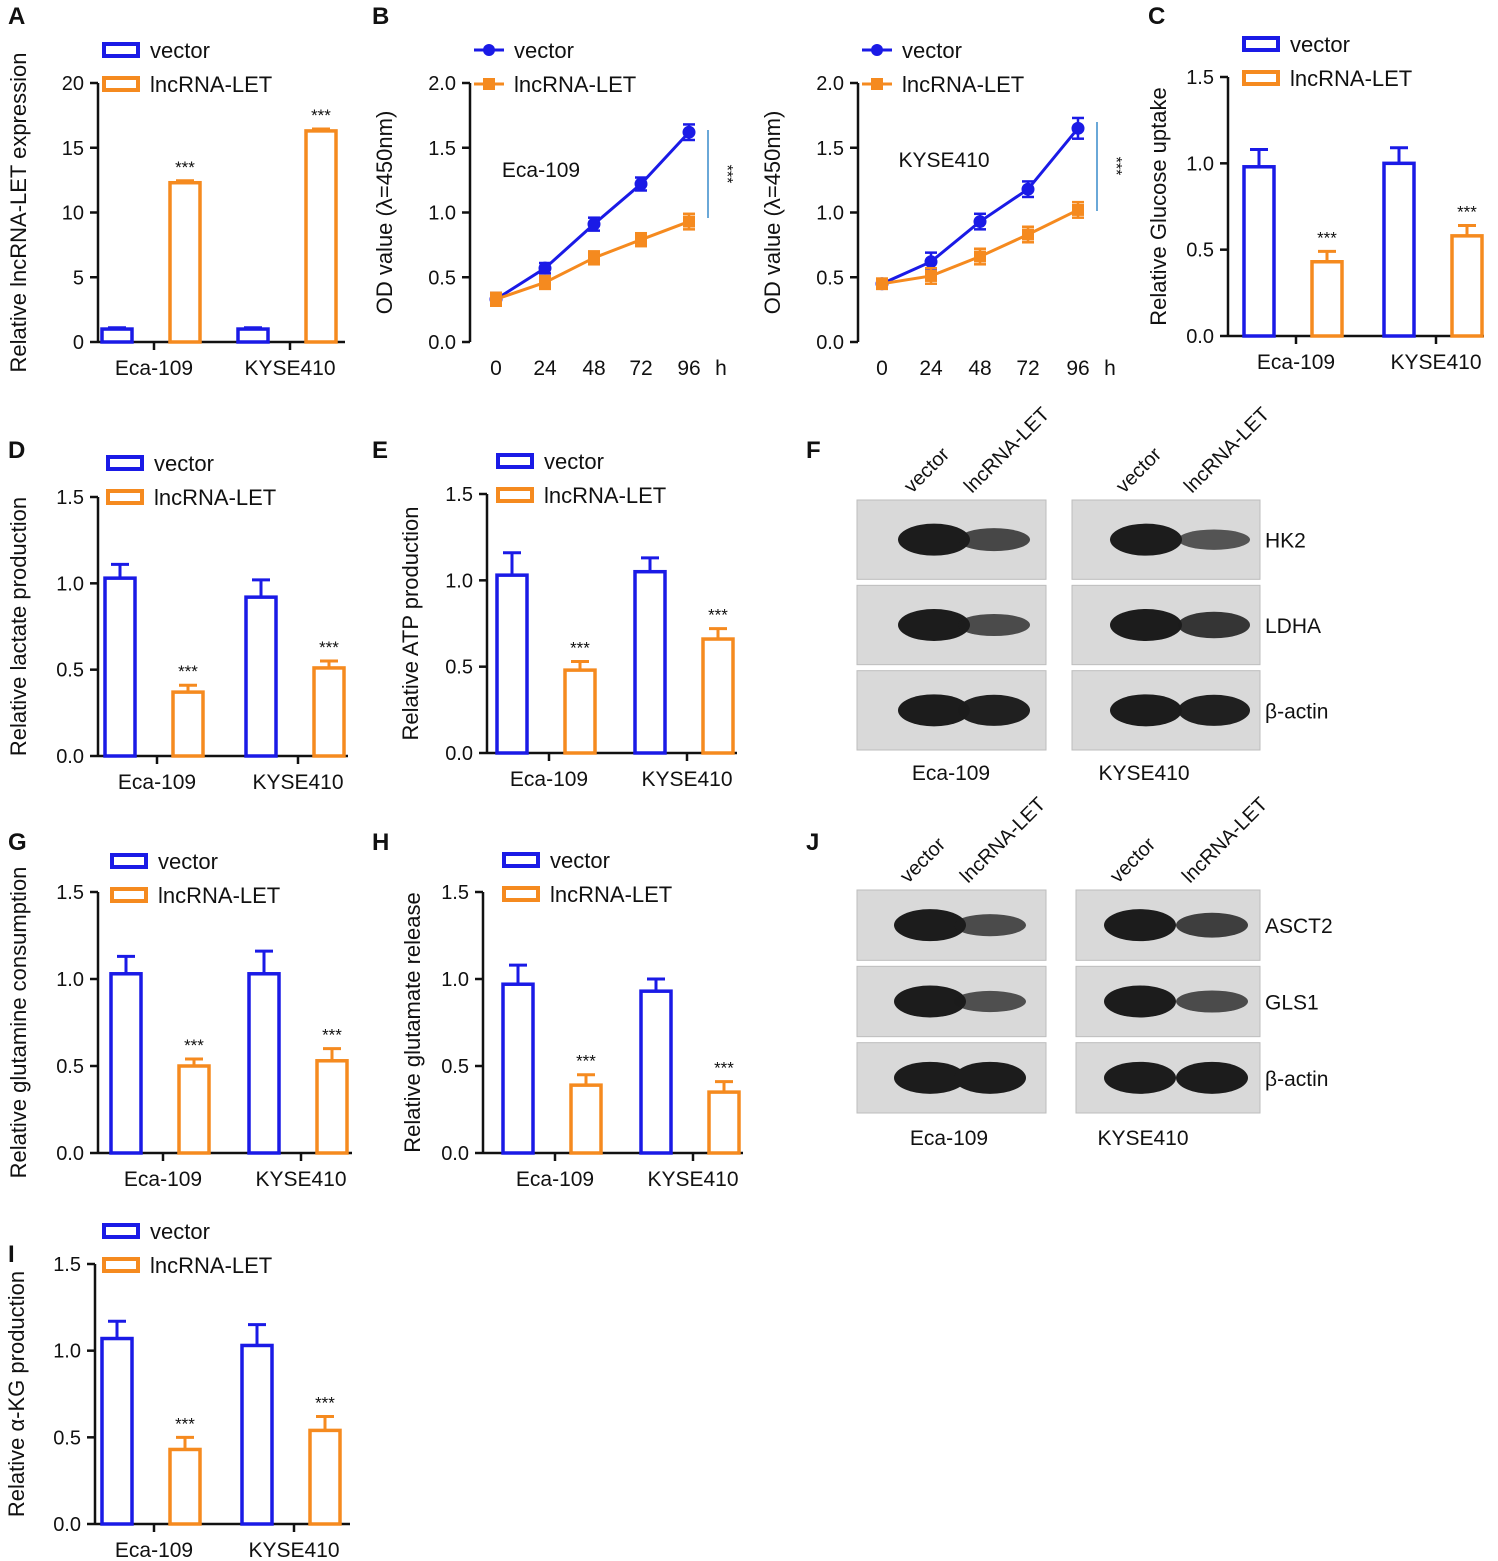 Image resolution: width=1498 pixels, height=1561 pixels. I want to click on x-tick-label: 72, so click(640, 368).